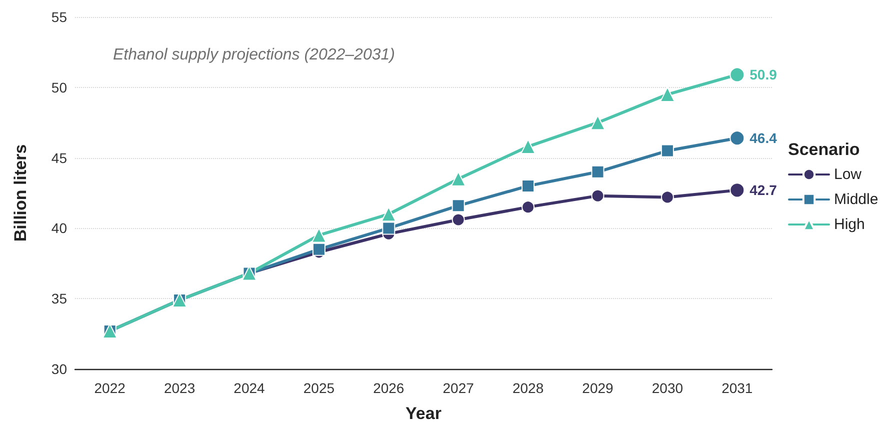  What do you see at coordinates (59, 228) in the screenshot?
I see `y-tick-label: 40` at bounding box center [59, 228].